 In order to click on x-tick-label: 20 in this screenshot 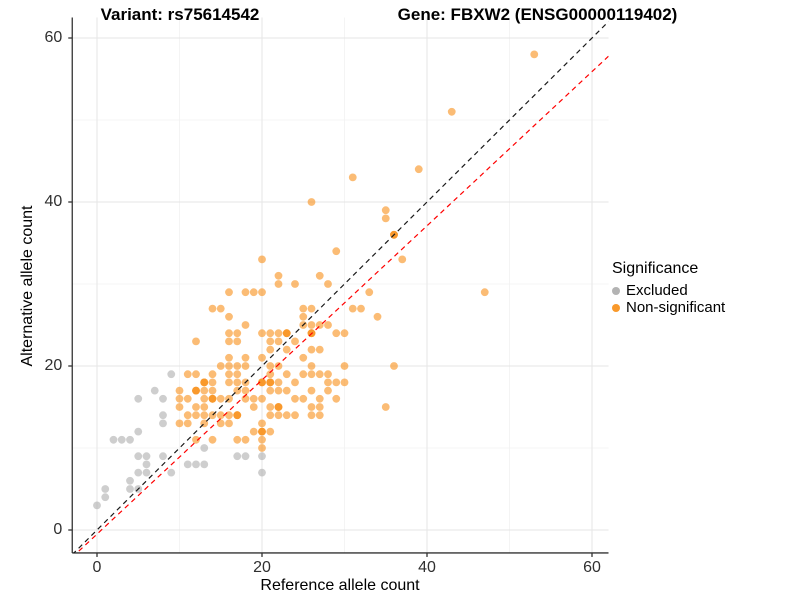, I will do `click(262, 567)`.